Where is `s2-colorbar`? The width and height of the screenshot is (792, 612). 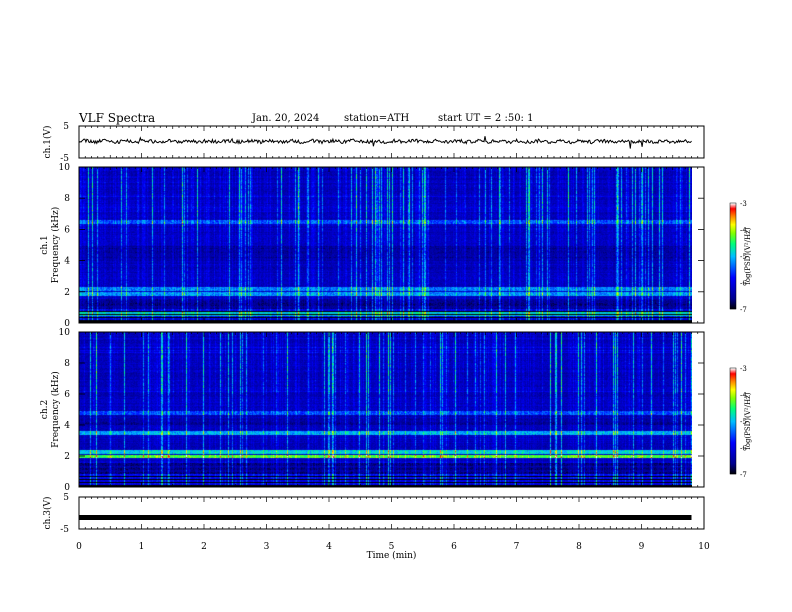
s2-colorbar is located at coordinates (733, 421).